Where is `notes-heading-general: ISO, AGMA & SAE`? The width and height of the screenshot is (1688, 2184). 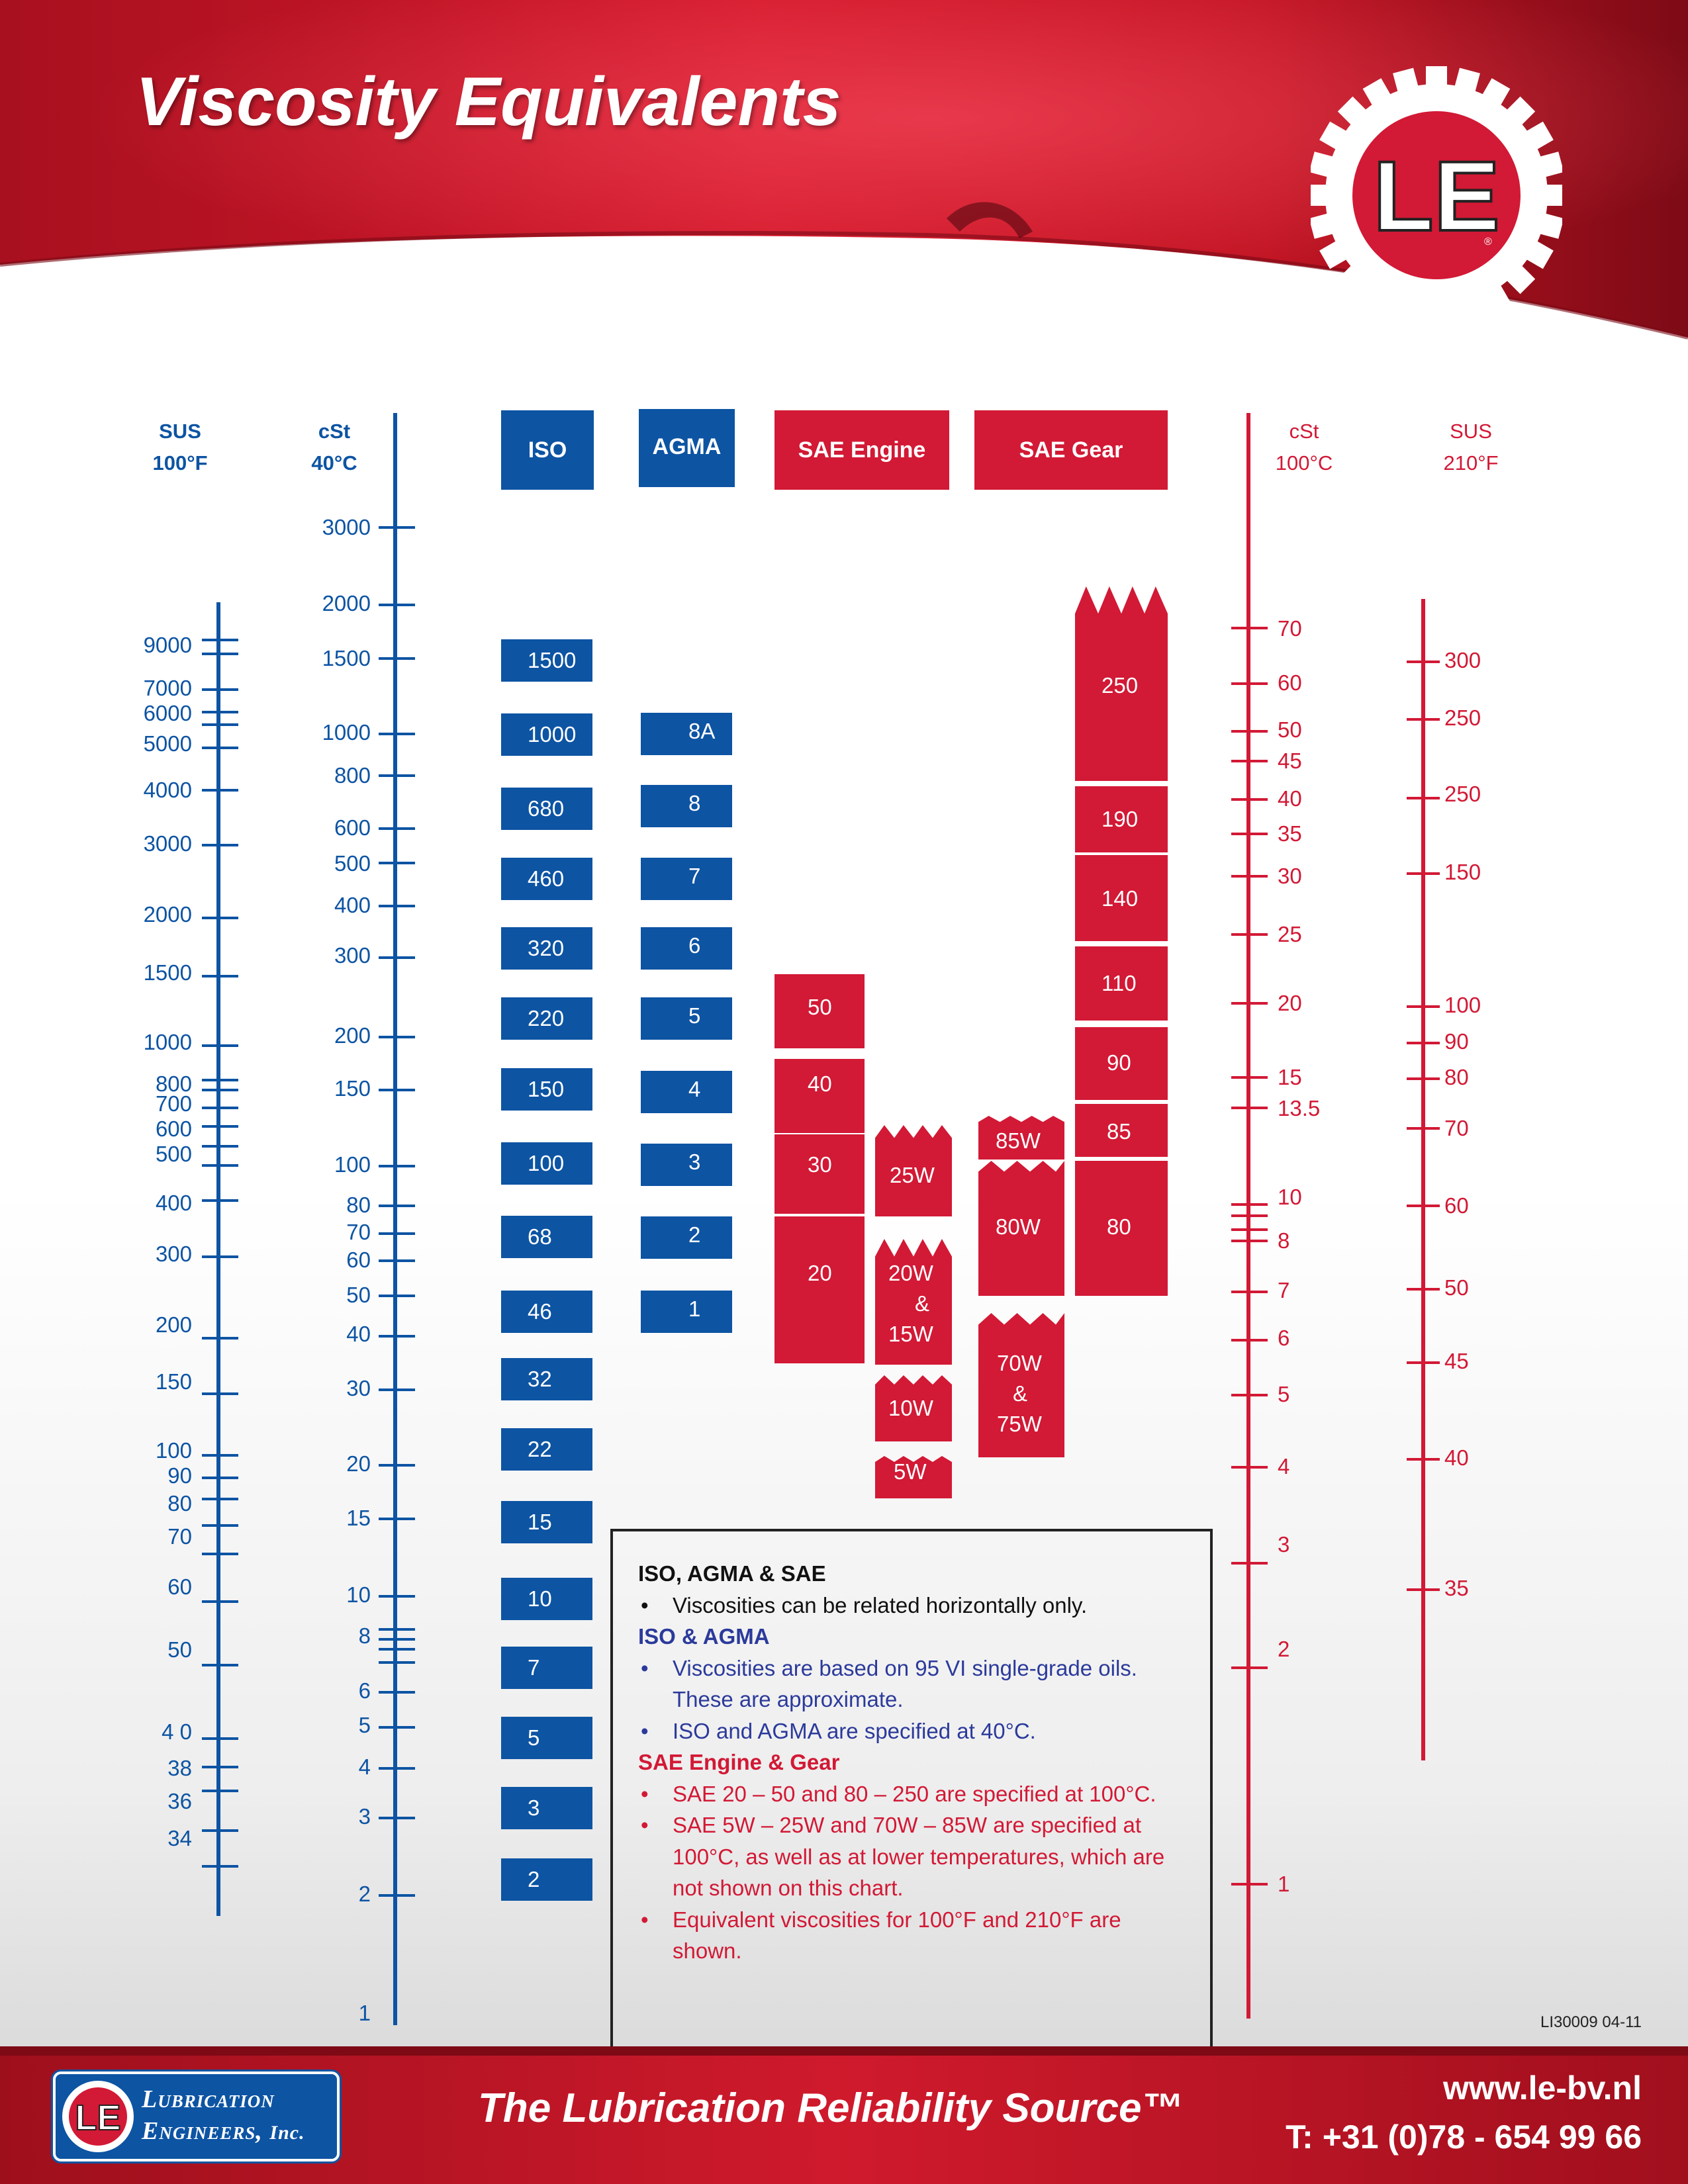
notes-heading-general: ISO, AGMA & SAE is located at coordinates (732, 1573).